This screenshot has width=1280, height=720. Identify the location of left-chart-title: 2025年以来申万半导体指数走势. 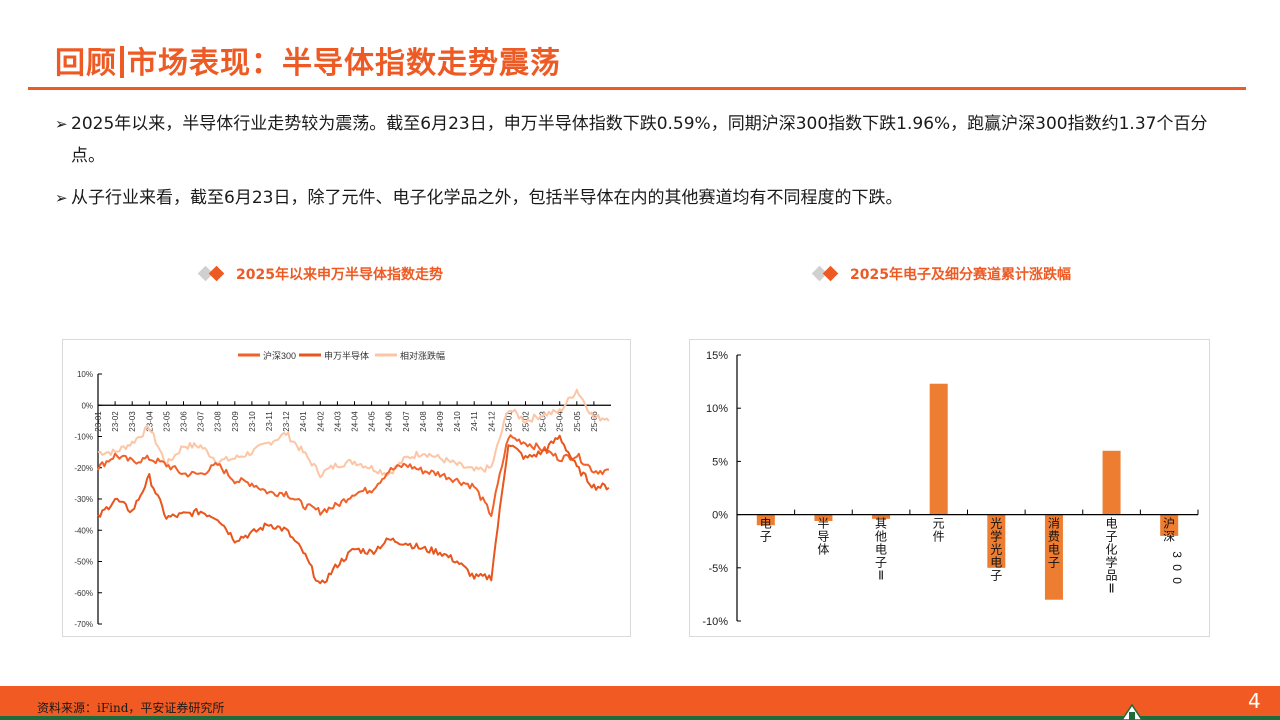
(320, 274).